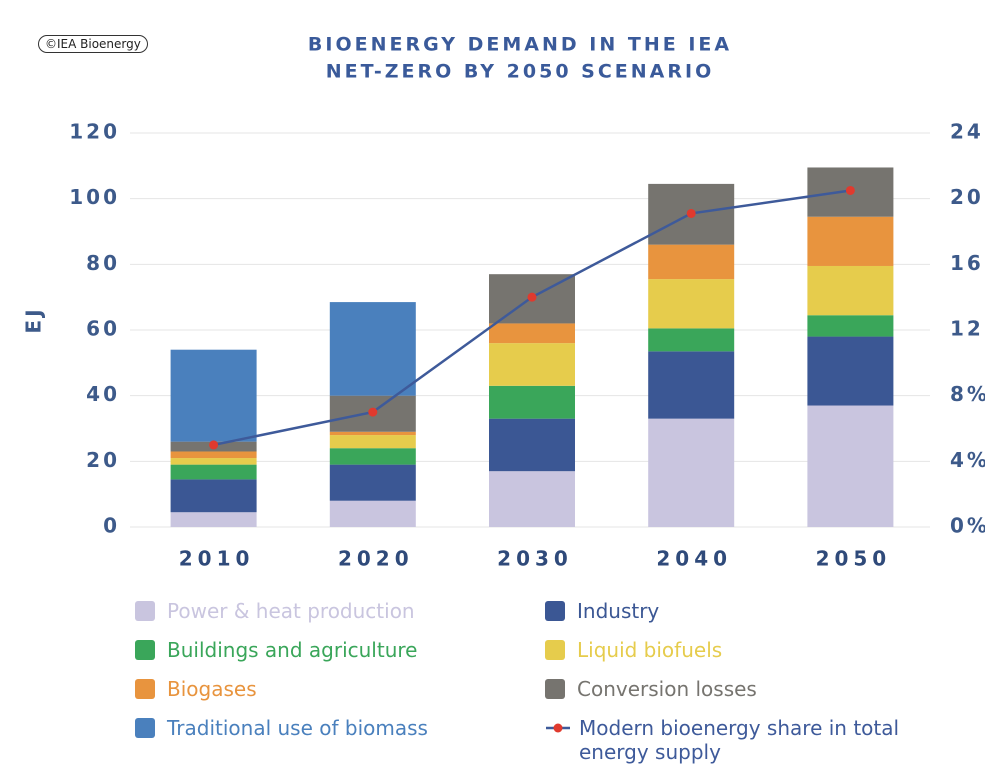 The image size is (985, 777). Describe the element at coordinates (103, 394) in the screenshot. I see `y-tick-label: 40` at that location.